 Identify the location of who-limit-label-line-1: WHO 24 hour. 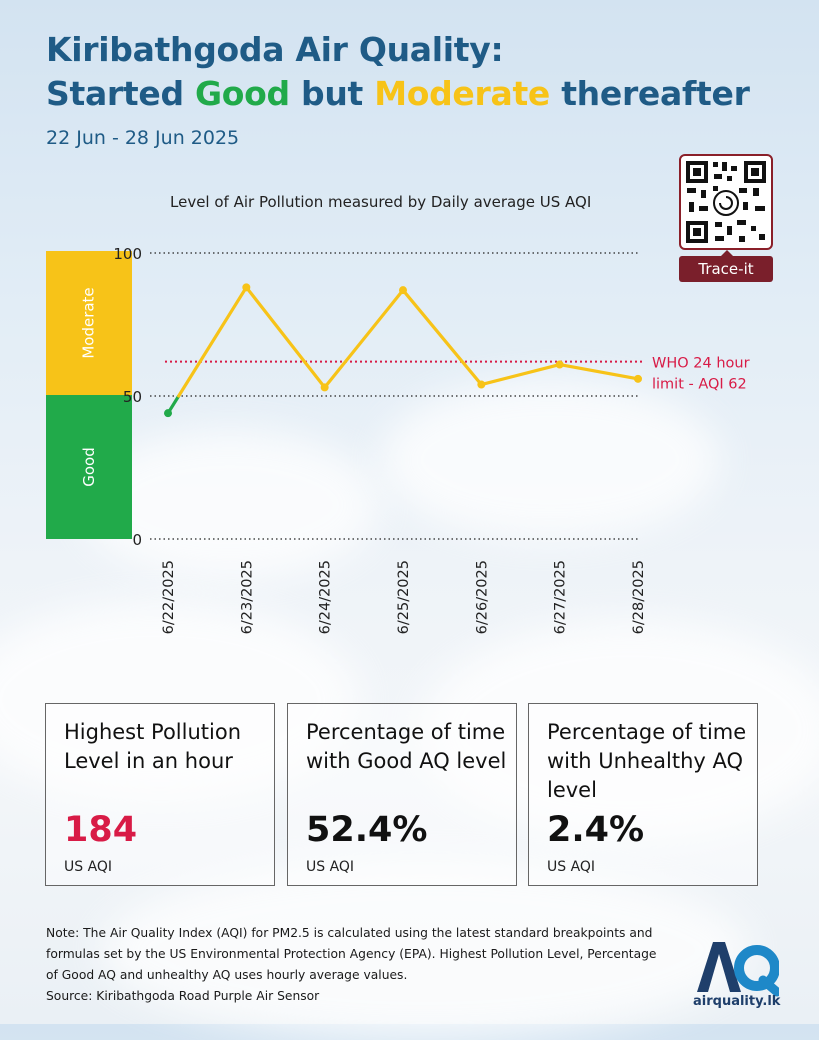
(701, 364).